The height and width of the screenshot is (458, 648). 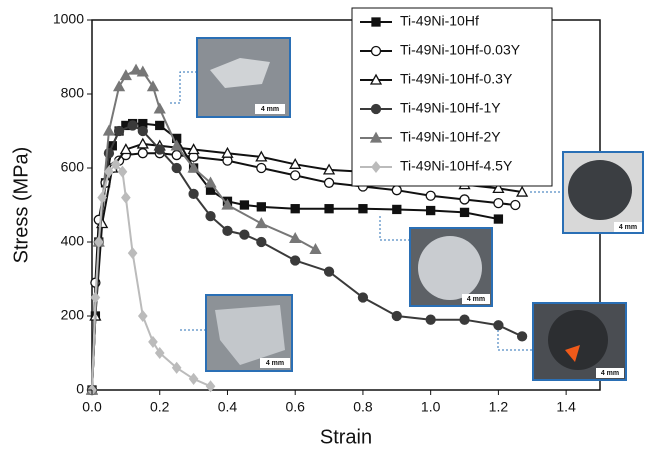 I want to click on legend-label: Ti-49Ni-10Hf-4.5Y, so click(x=456, y=166).